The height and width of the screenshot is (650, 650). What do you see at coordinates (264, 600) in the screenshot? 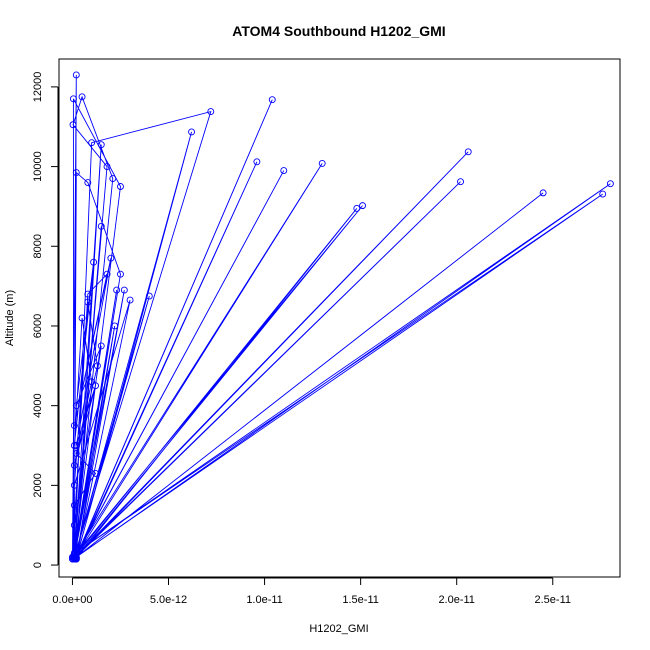
I see `x-tick-label: 1.0e-11` at bounding box center [264, 600].